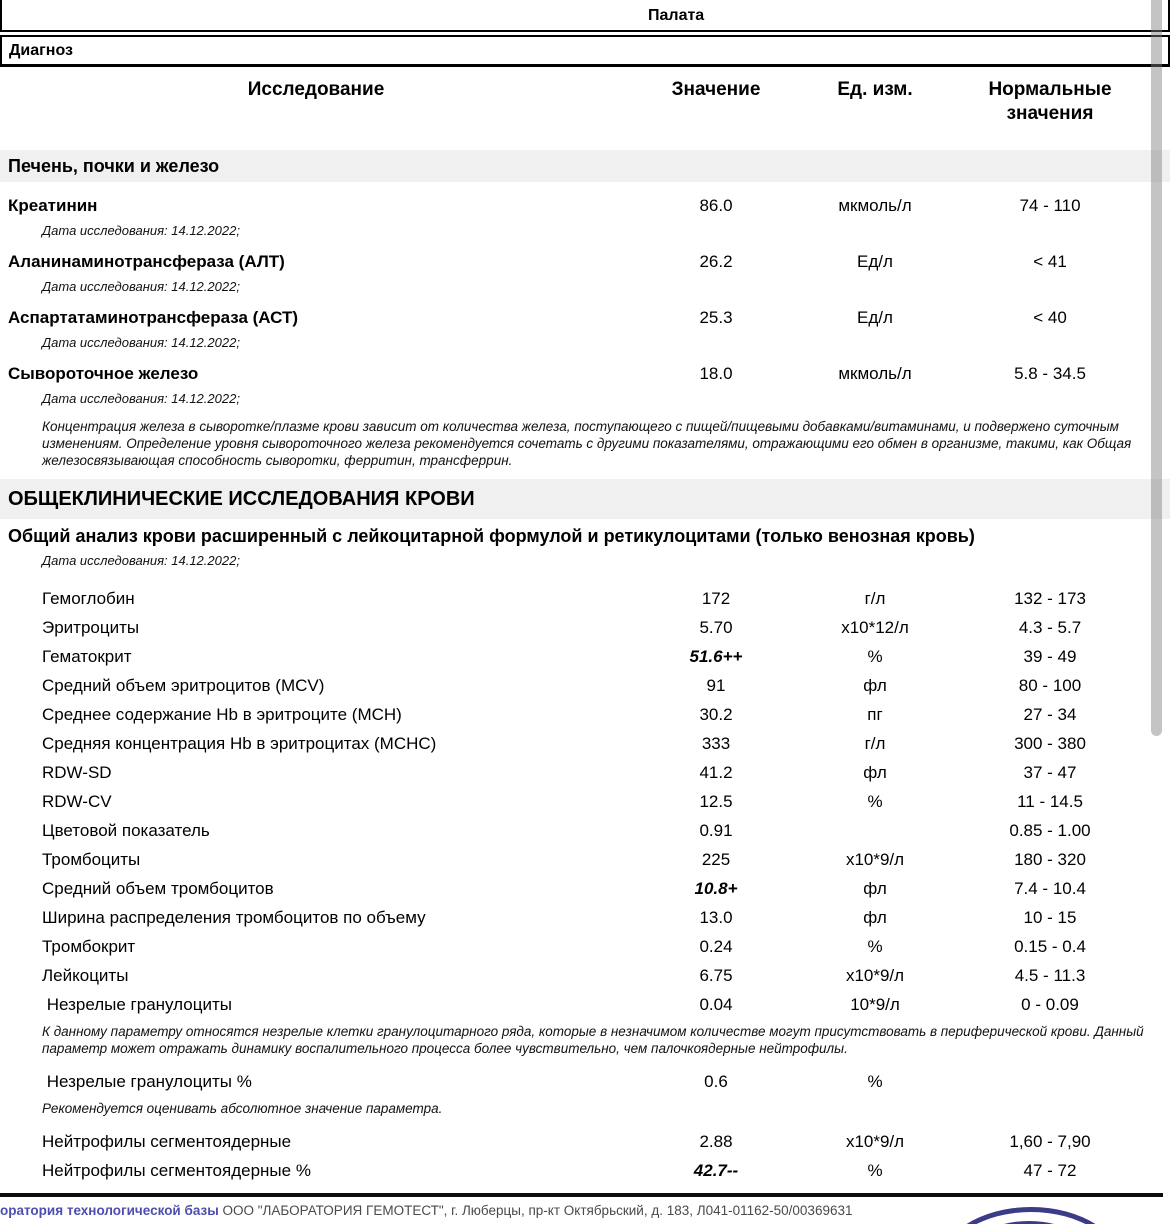  Describe the element at coordinates (1050, 1141) in the screenshot. I see `test-normal: 1,60 - 7,90` at that location.